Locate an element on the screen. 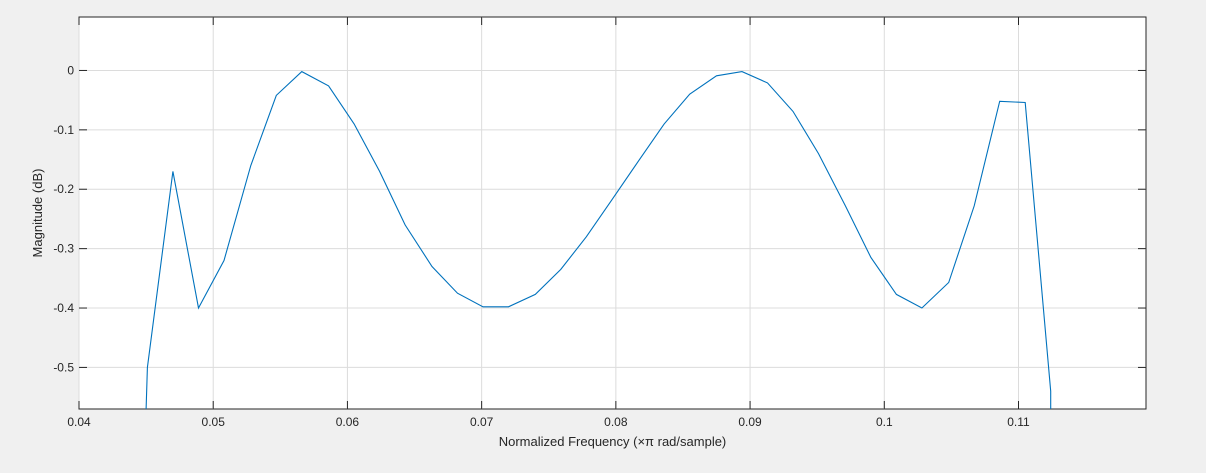 Image resolution: width=1206 pixels, height=473 pixels. x-tick-label: 0.05 is located at coordinates (214, 422).